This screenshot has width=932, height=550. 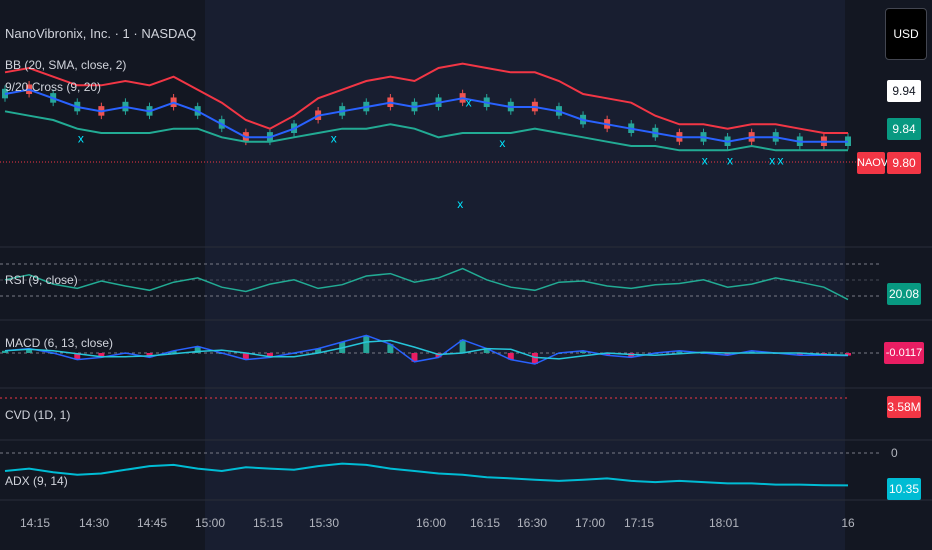 I want to click on bb-upper-band, so click(x=426, y=98).